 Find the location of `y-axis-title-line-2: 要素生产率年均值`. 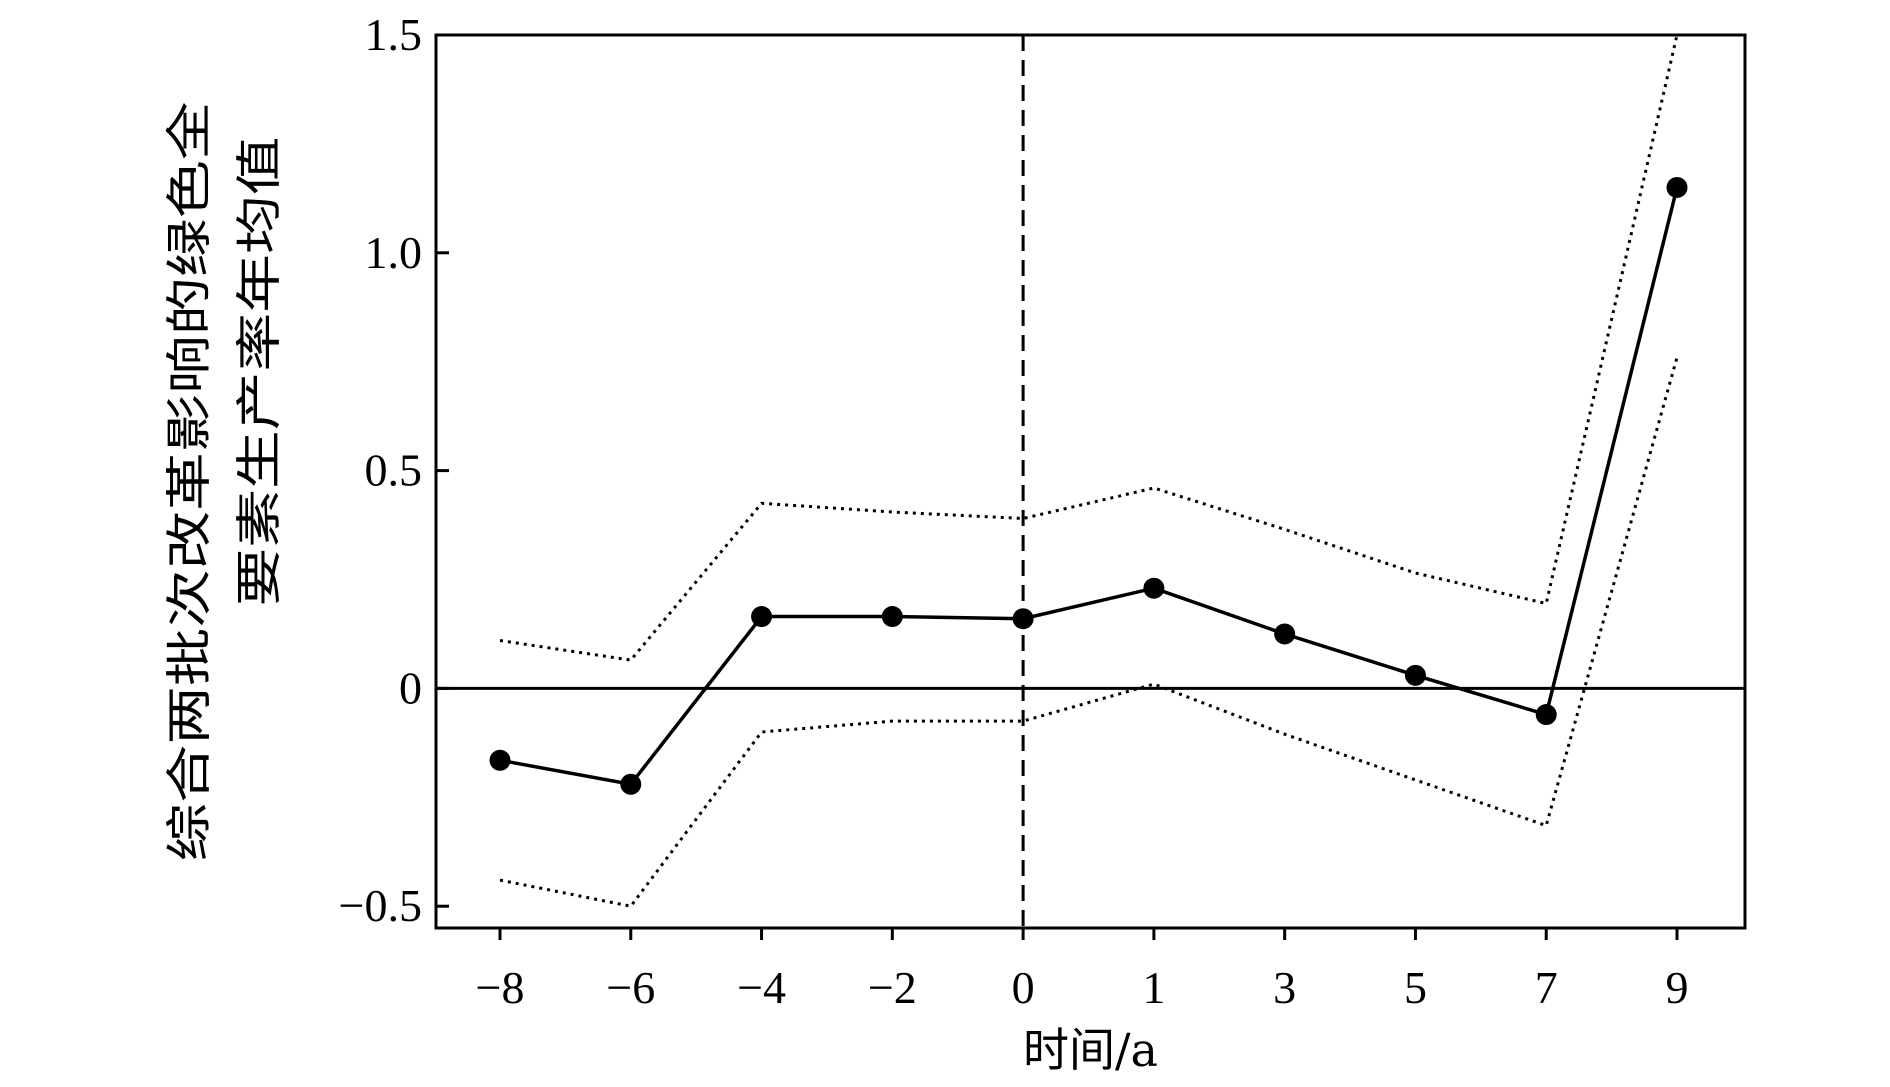

y-axis-title-line-2: 要素生产率年均值 is located at coordinates (259, 372).